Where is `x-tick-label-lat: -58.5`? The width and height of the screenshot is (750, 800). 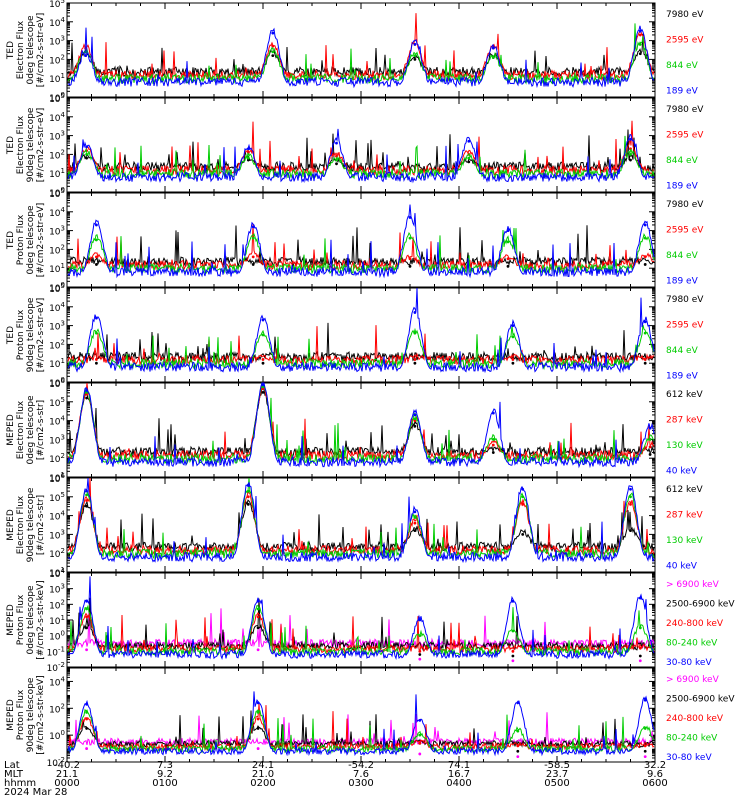
x-tick-label-lat: -58.5 is located at coordinates (557, 765).